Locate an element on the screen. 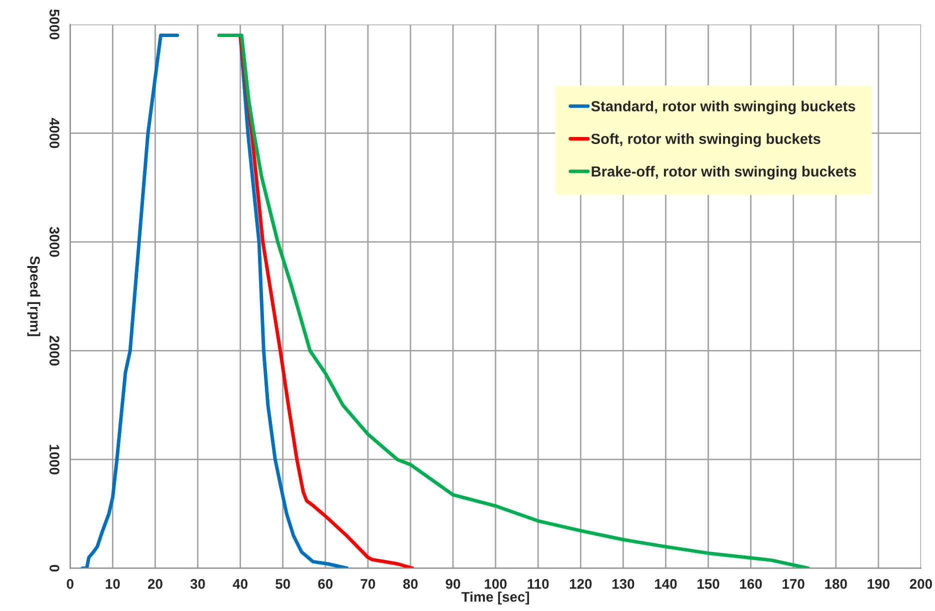  x-tick-label: 140 is located at coordinates (666, 584).